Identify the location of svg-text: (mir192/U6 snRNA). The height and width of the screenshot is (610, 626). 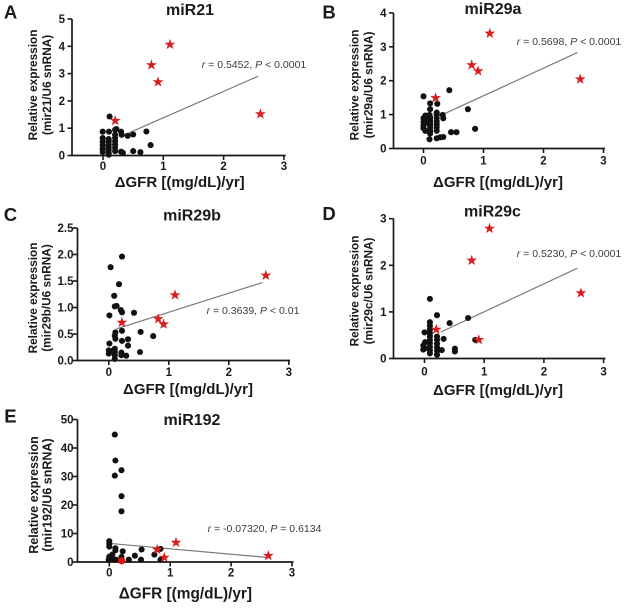
(48, 494).